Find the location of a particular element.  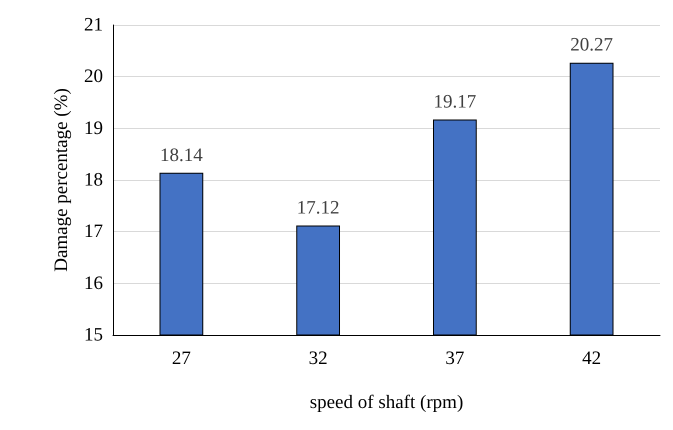

data-label: 17.12 is located at coordinates (318, 207).